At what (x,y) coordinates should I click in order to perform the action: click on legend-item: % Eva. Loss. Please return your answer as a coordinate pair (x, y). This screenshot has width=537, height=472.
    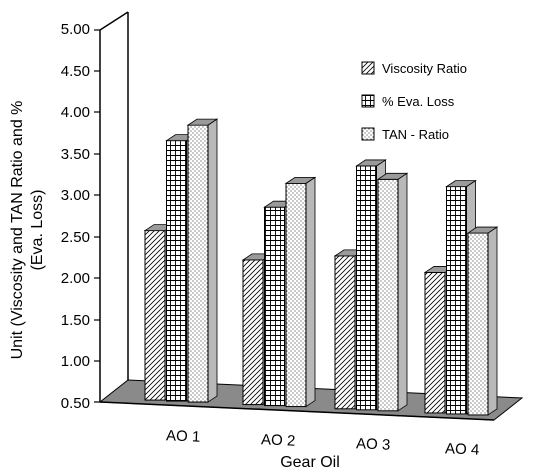
    Looking at the image, I should click on (408, 101).